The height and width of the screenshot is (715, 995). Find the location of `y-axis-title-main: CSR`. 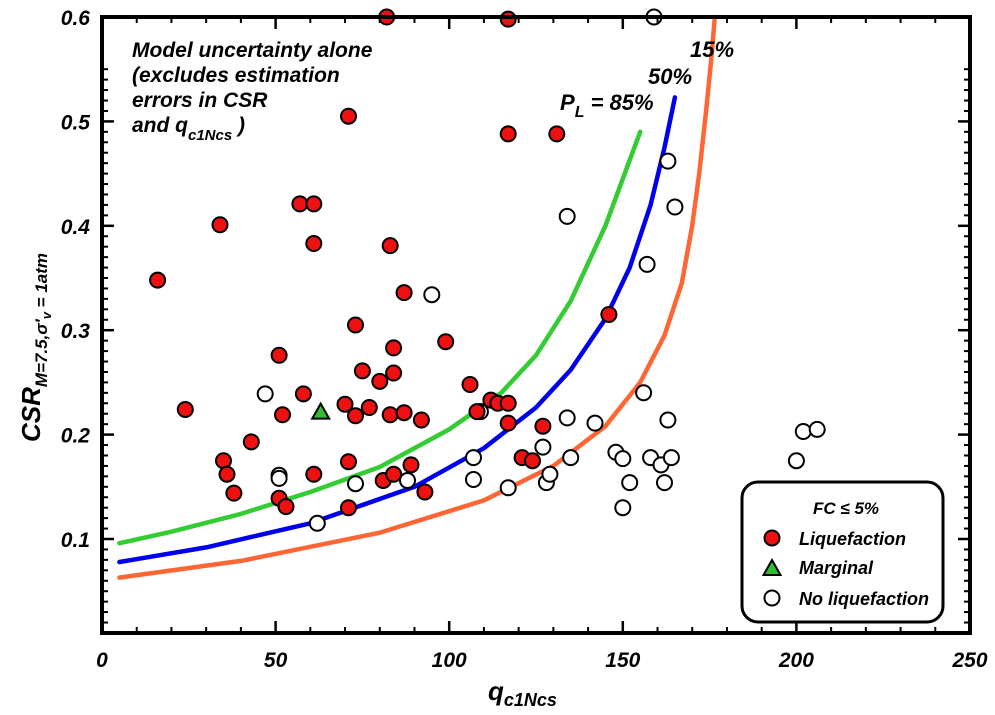

y-axis-title-main: CSR is located at coordinates (31, 414).